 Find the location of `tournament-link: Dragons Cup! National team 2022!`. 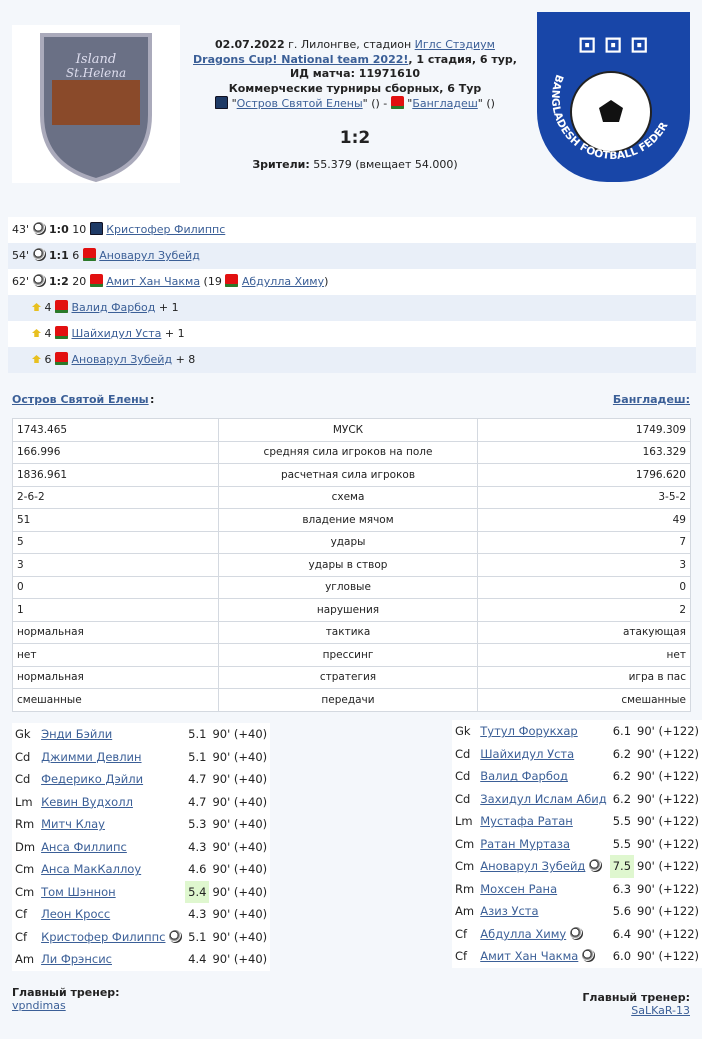

tournament-link: Dragons Cup! National team 2022! is located at coordinates (301, 59).